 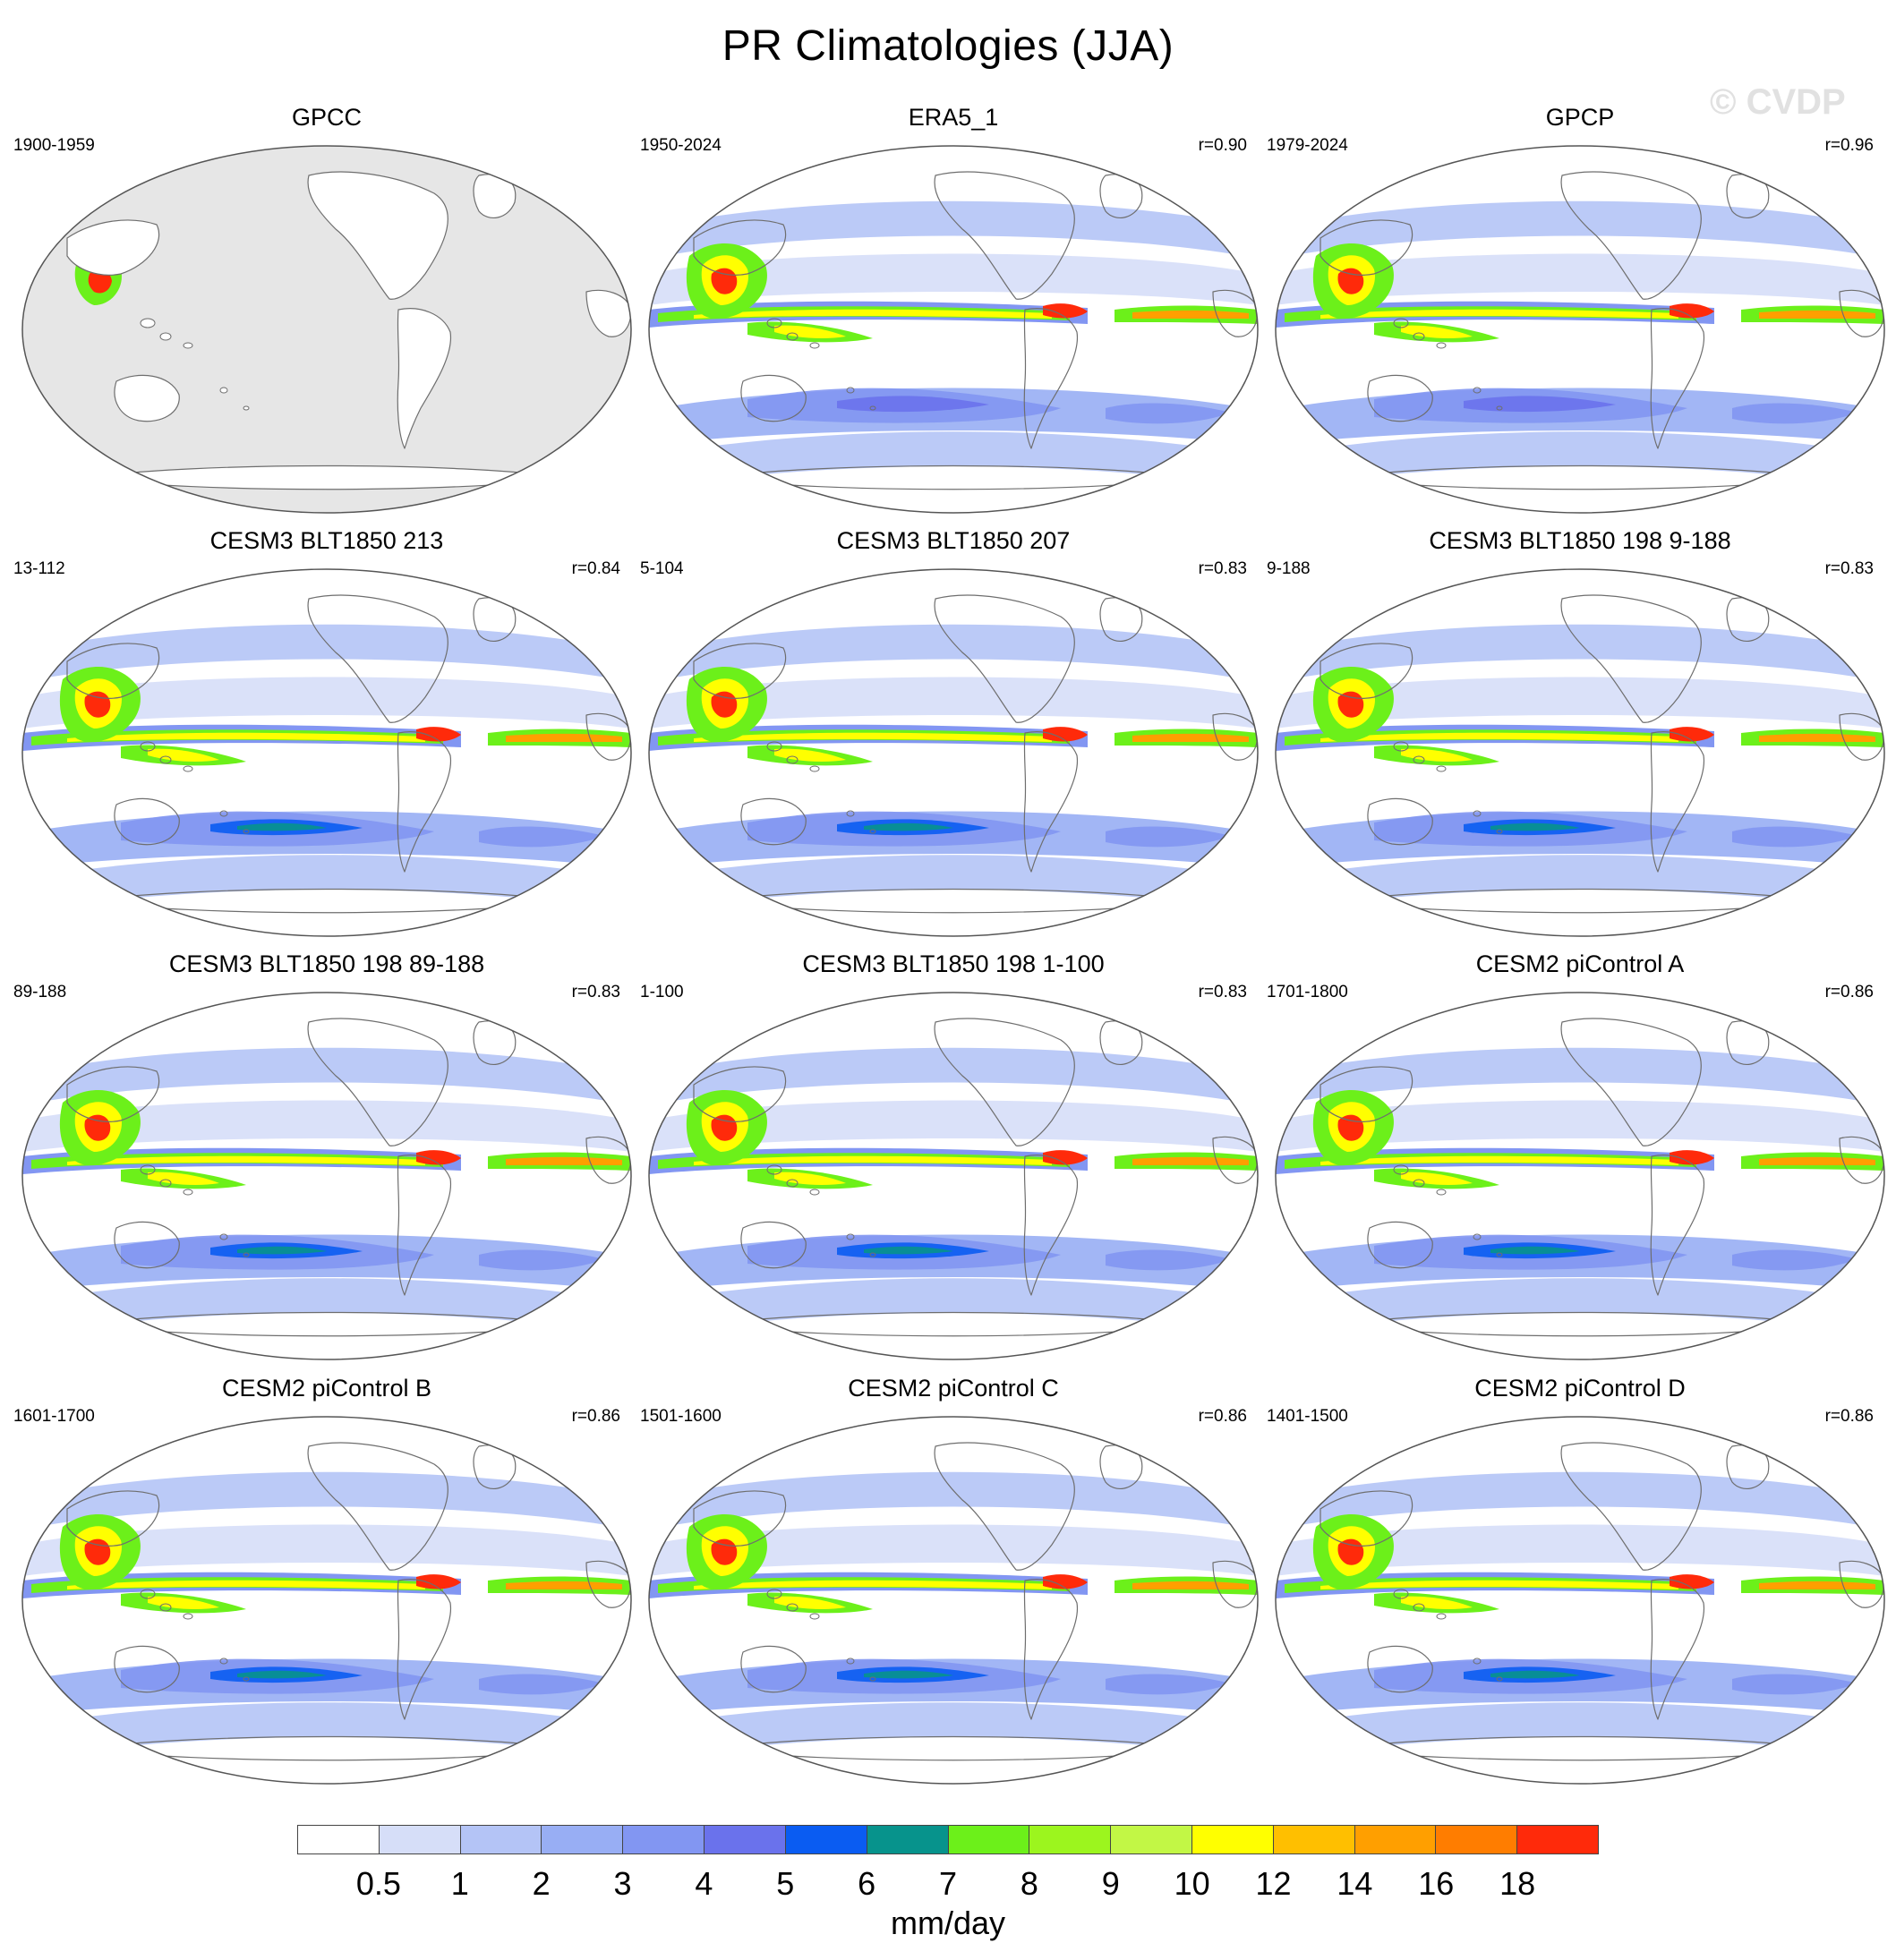 I want to click on map-panel: CESM2 piControl B 1601-1700 r=0.86, so click(x=326, y=1581).